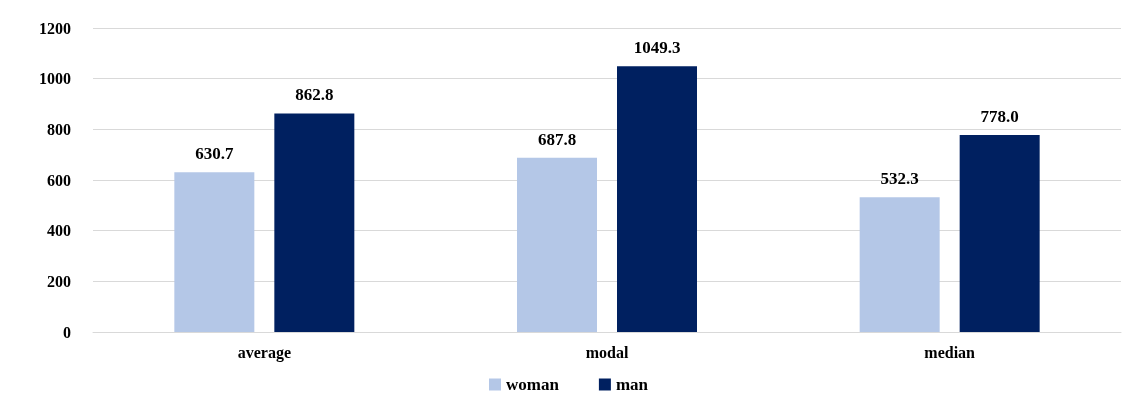 Image resolution: width=1137 pixels, height=408 pixels. I want to click on y-tick-label: 400, so click(59, 231).